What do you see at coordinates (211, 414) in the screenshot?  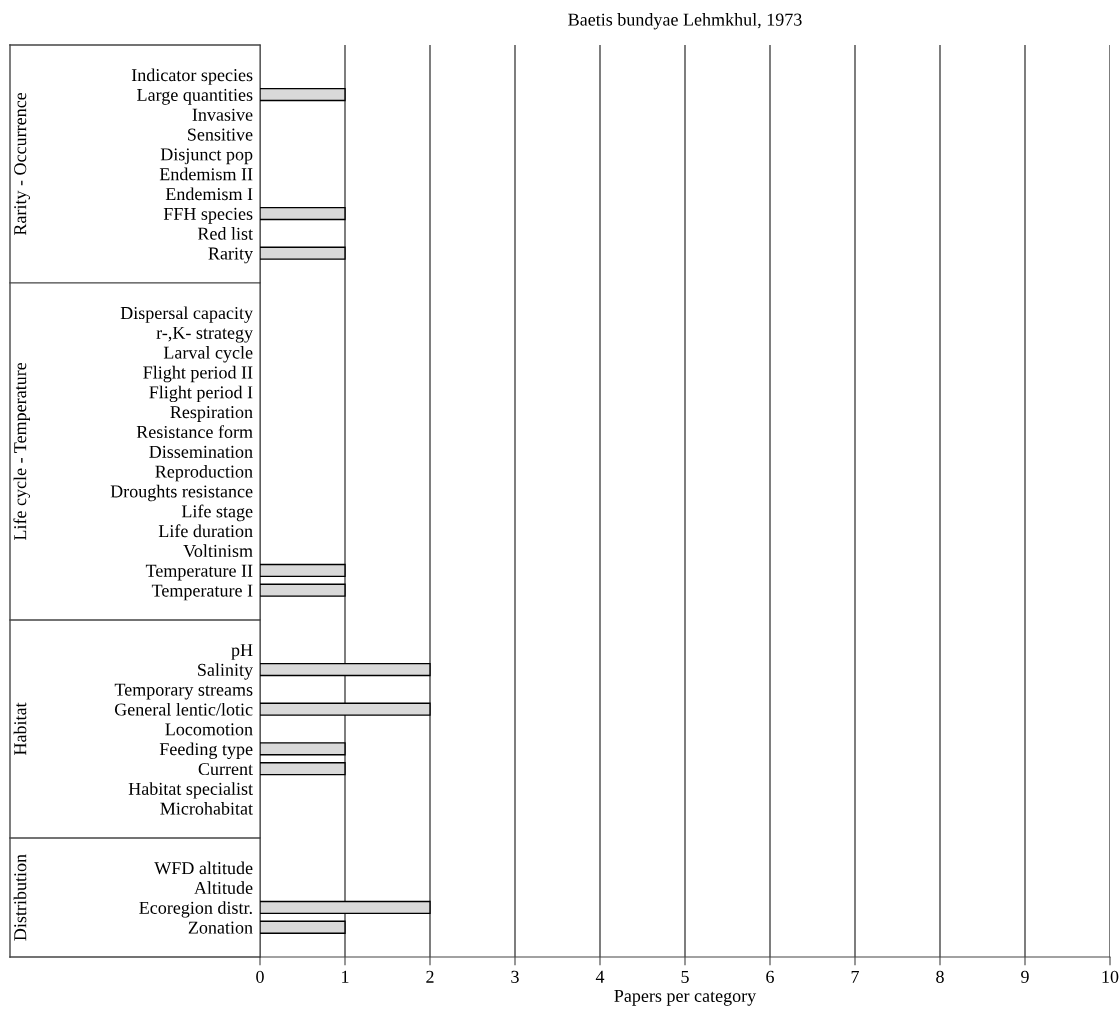 I see `y-tick-label: Respiration` at bounding box center [211, 414].